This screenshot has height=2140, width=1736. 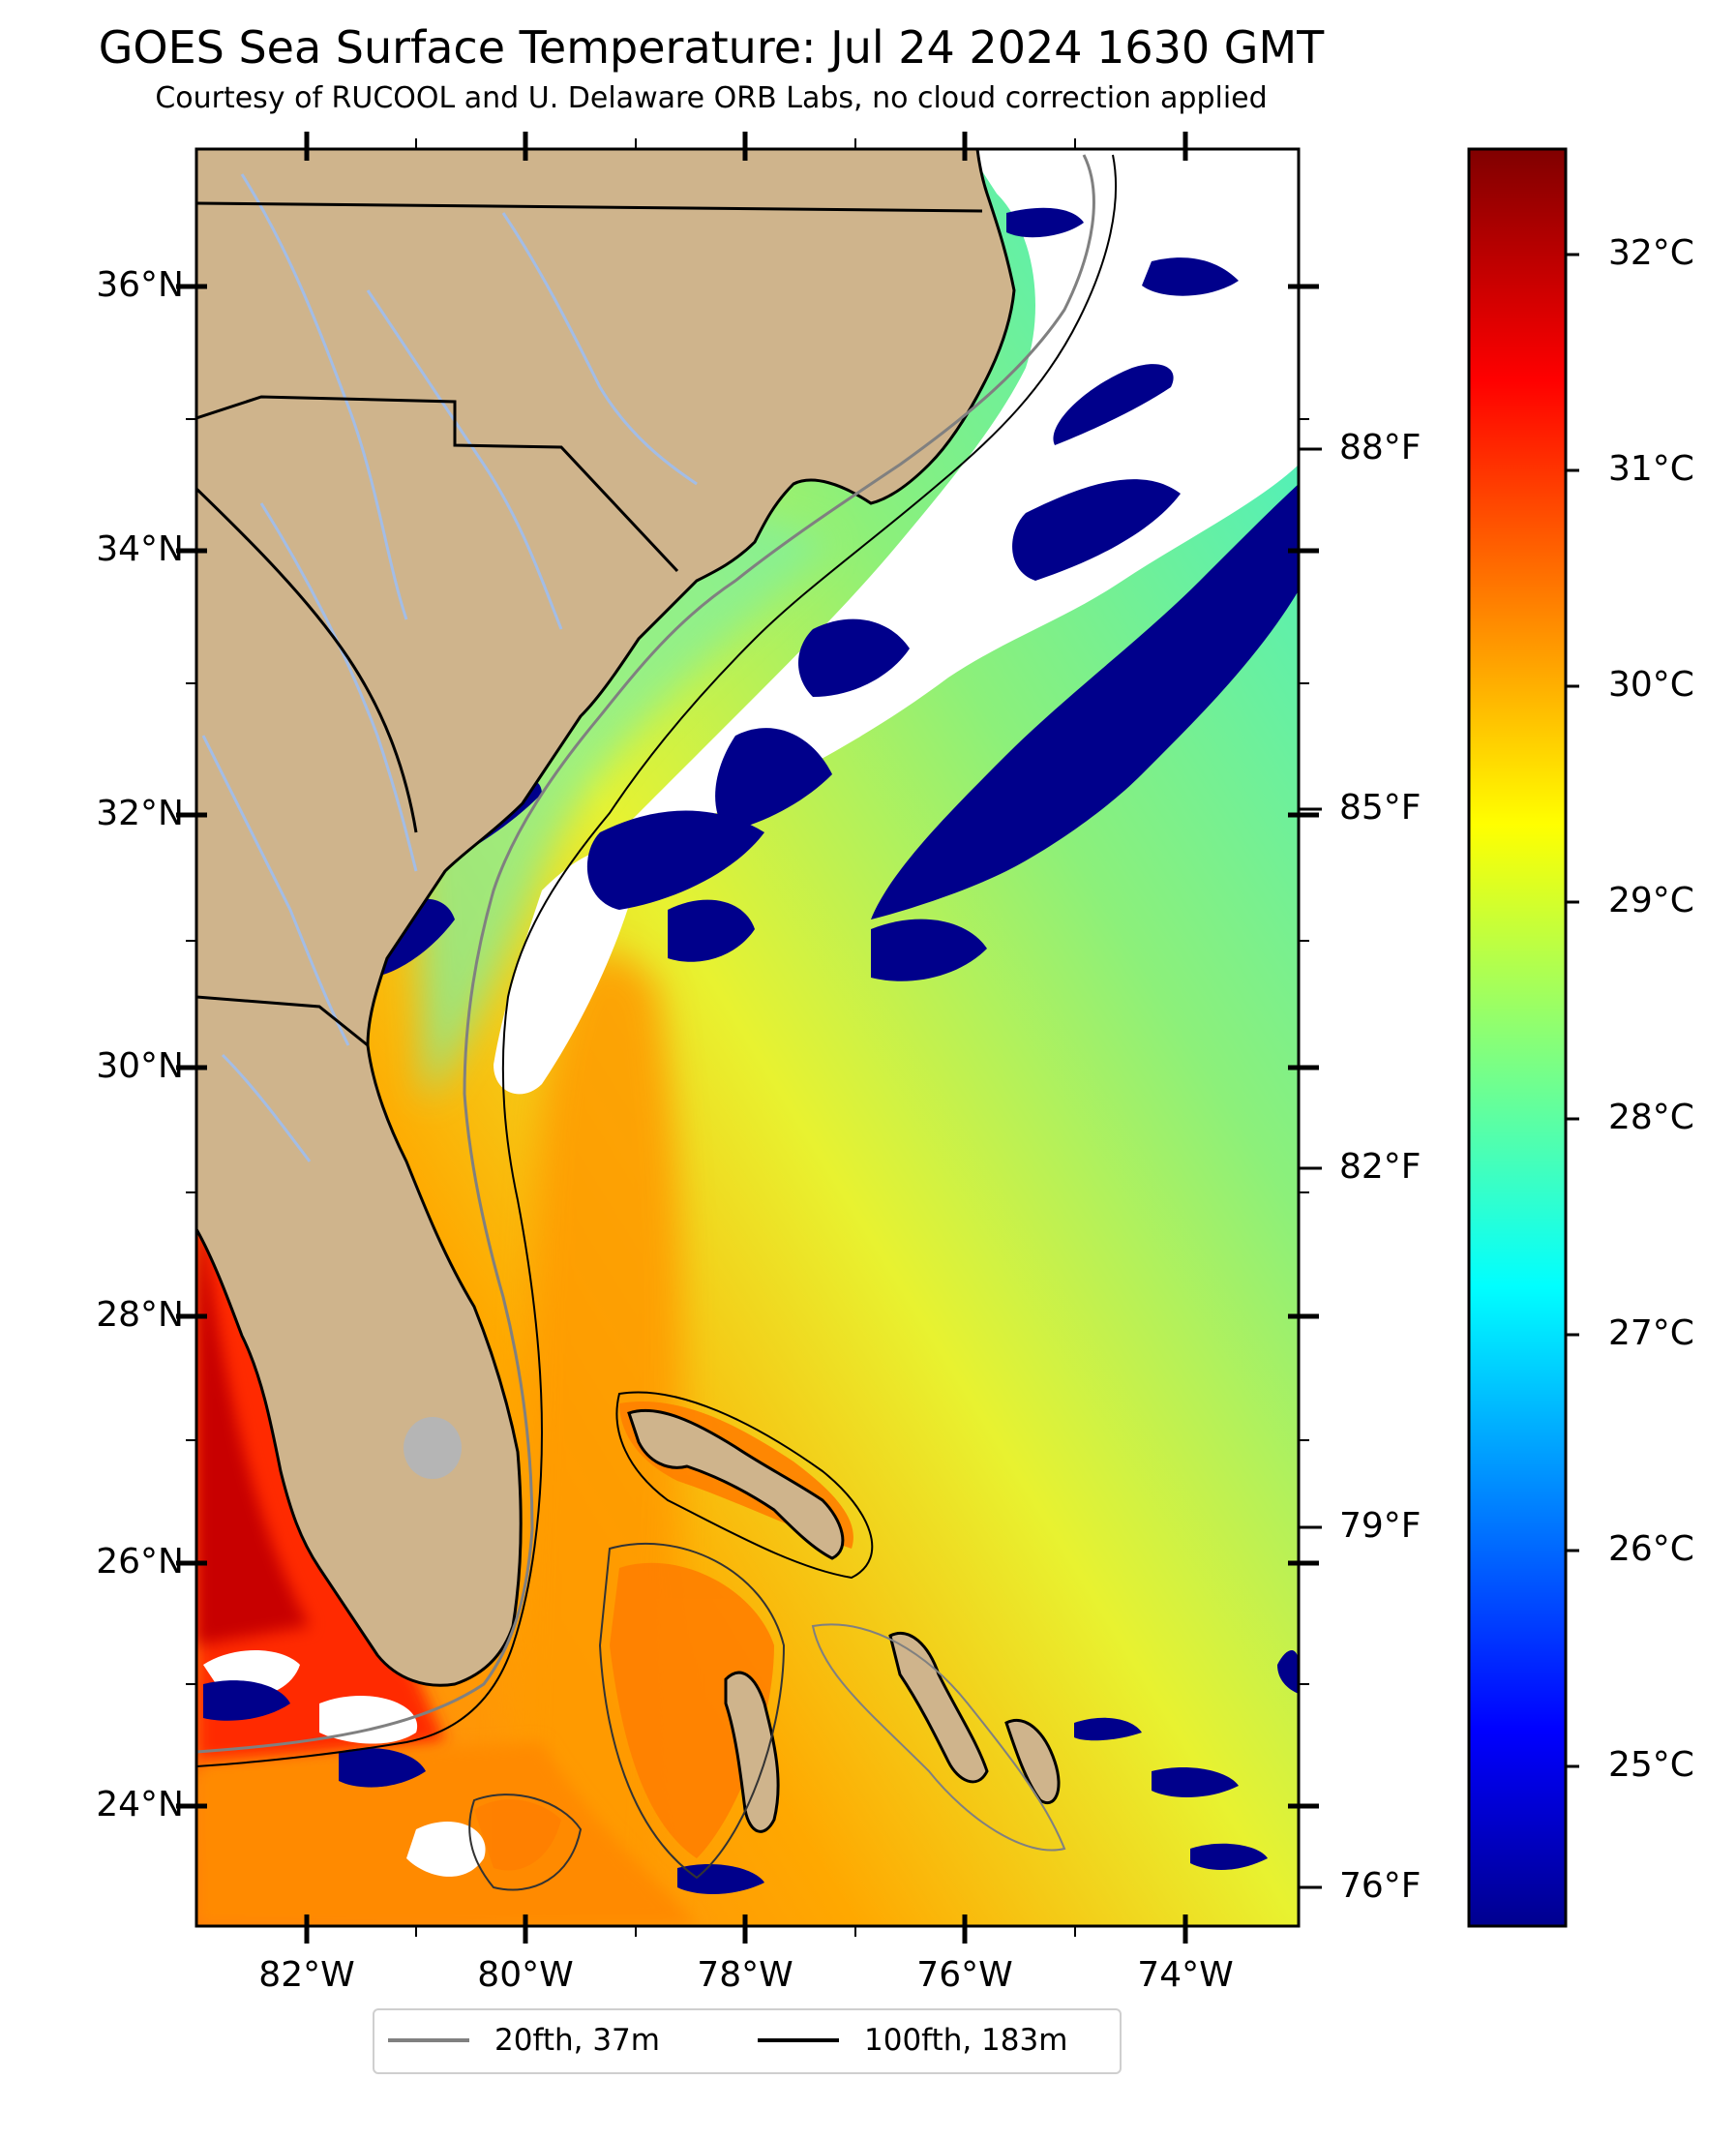 I want to click on lat-tick-label: 36°N, so click(x=140, y=285).